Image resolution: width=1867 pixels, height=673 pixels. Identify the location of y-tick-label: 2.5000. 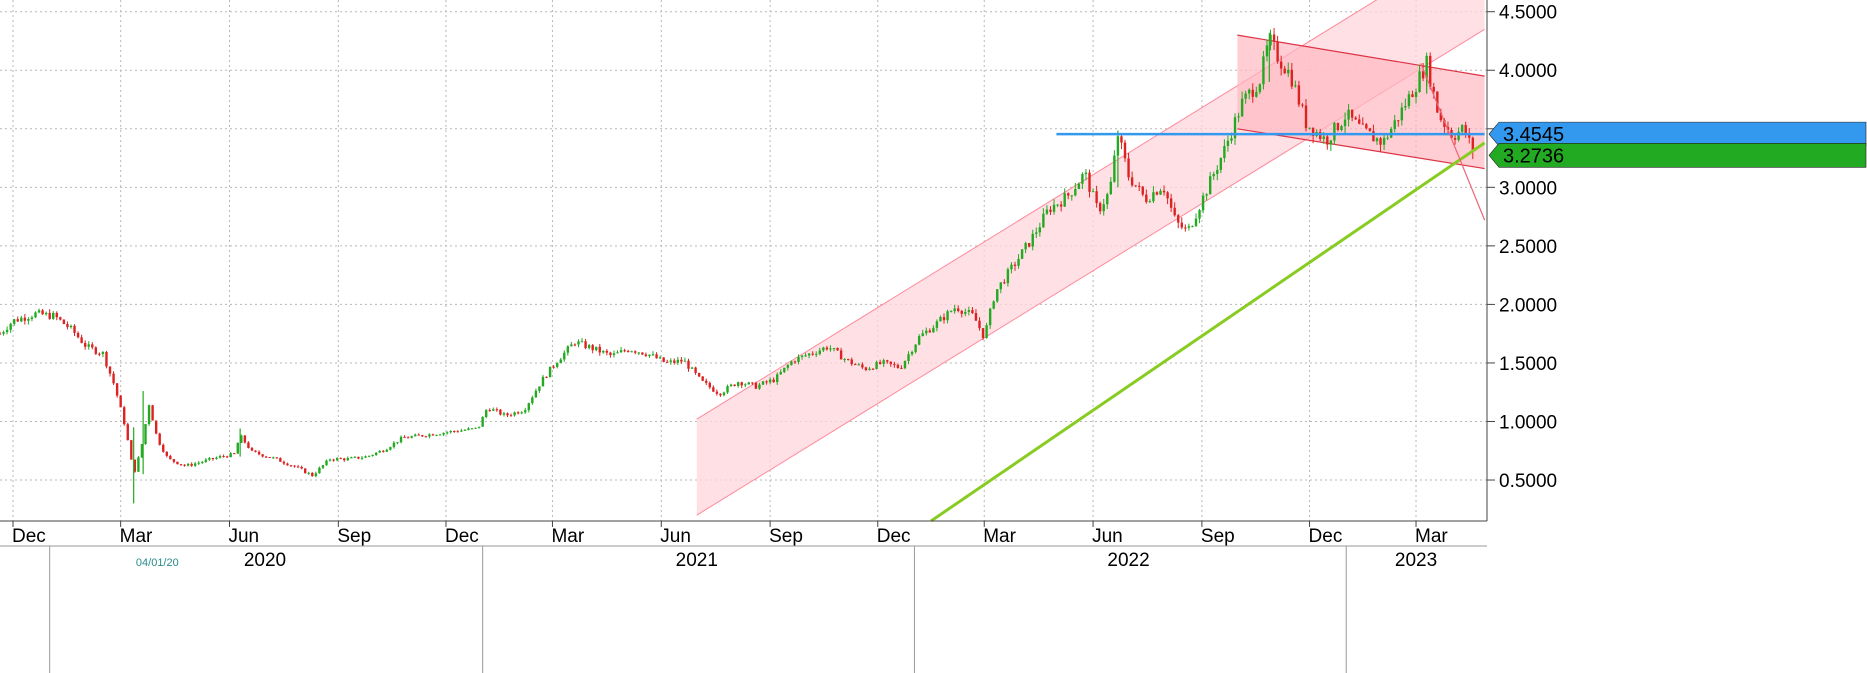
(1528, 247).